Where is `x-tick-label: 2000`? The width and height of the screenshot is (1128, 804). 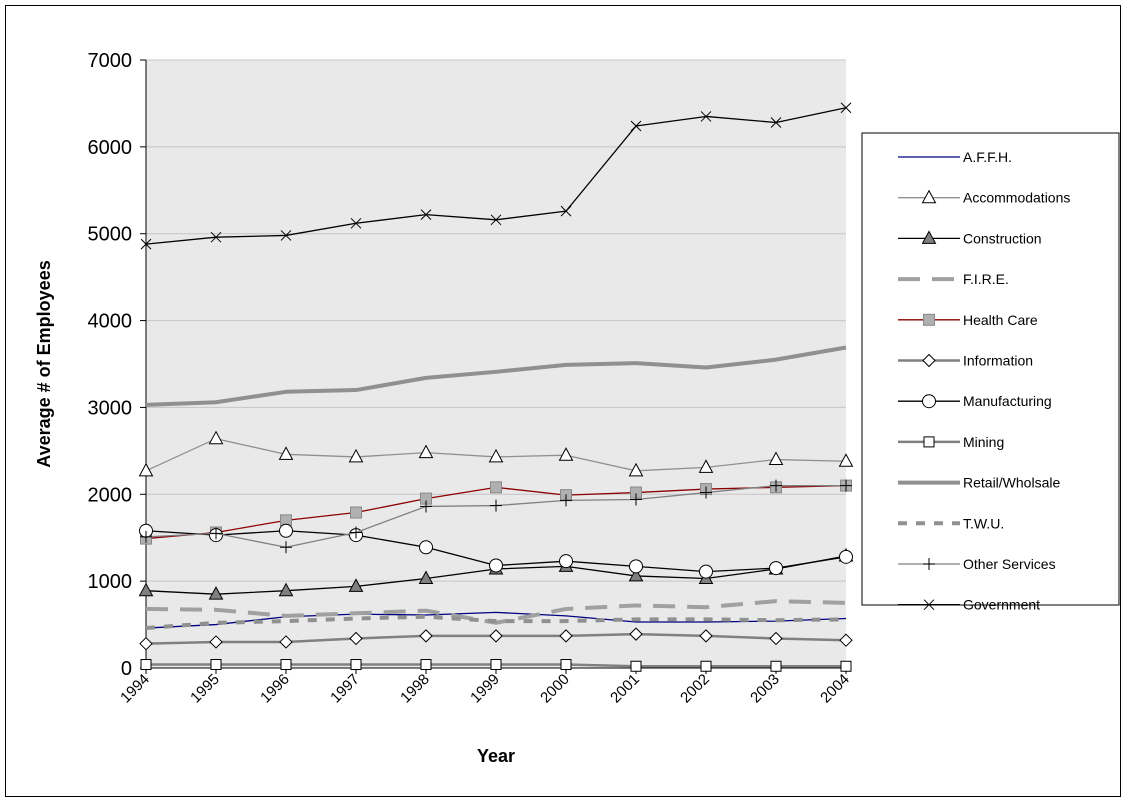 x-tick-label: 2000 is located at coordinates (555, 689).